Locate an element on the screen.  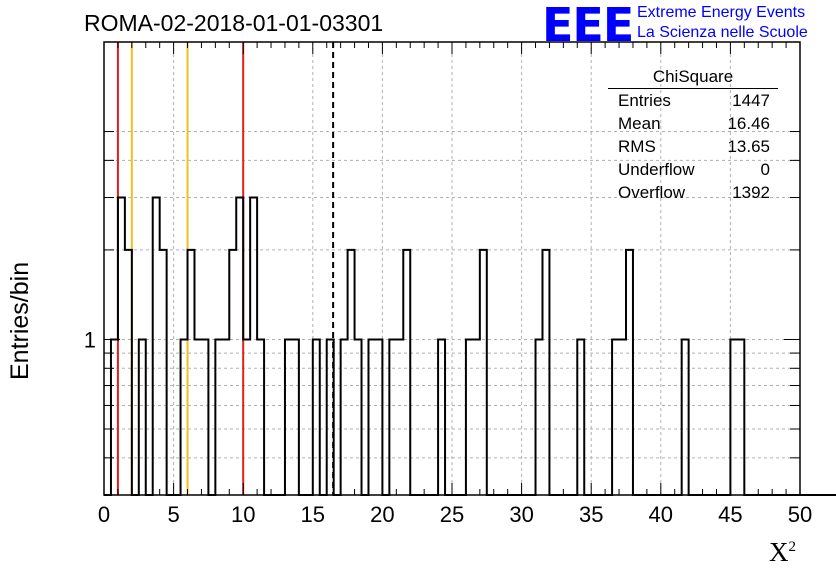
stat-value: 16.46 is located at coordinates (748, 123).